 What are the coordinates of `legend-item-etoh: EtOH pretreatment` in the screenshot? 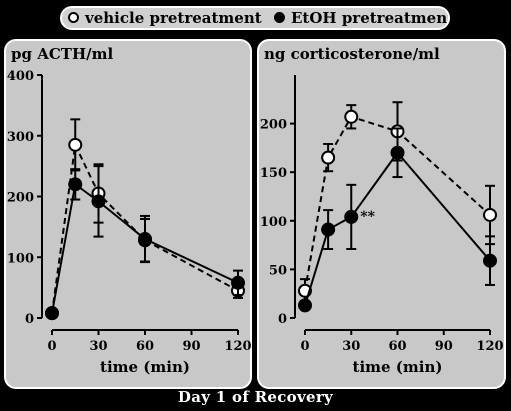 It's located at (361, 18).